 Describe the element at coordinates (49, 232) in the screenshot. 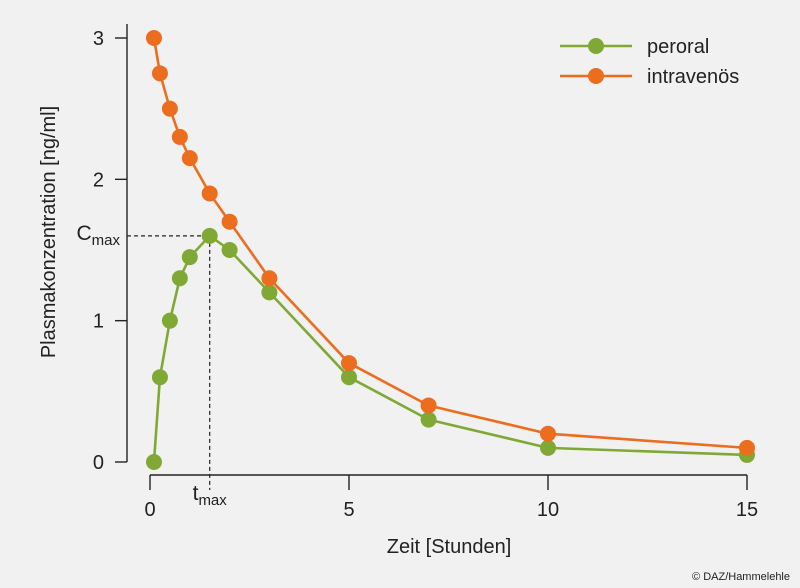

I see `y-axis-title: Plasmakonzentration [ng/ml]` at that location.